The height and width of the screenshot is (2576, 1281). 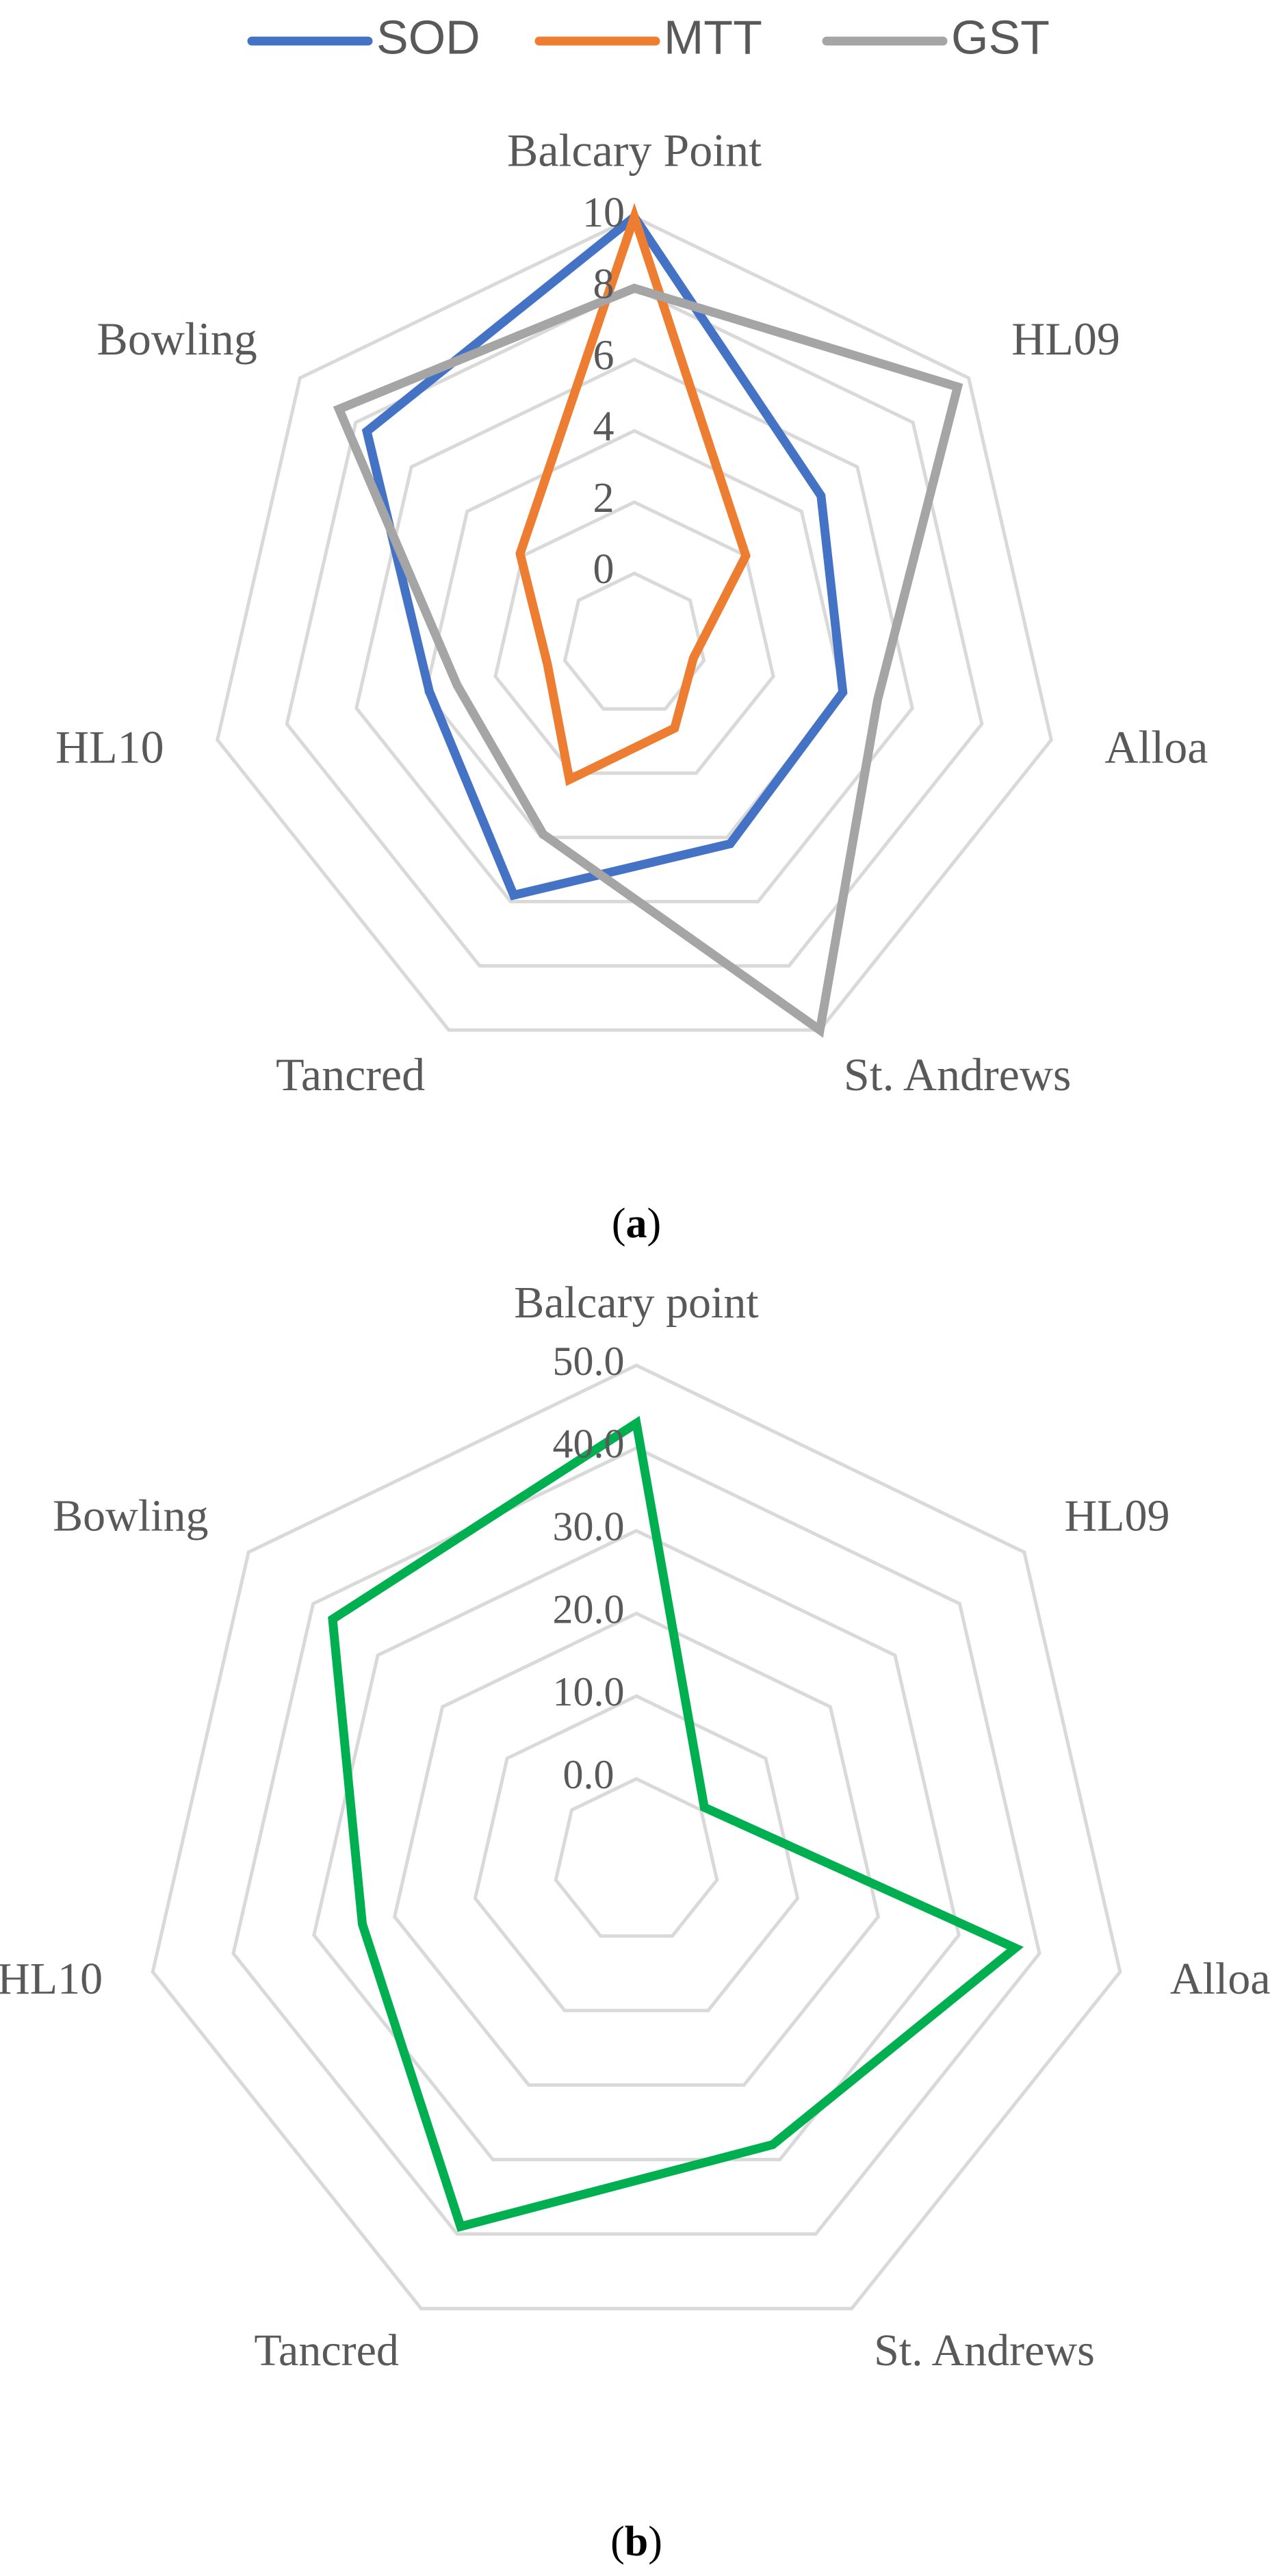 I want to click on legend-item-mtt: MTT, so click(x=648, y=37).